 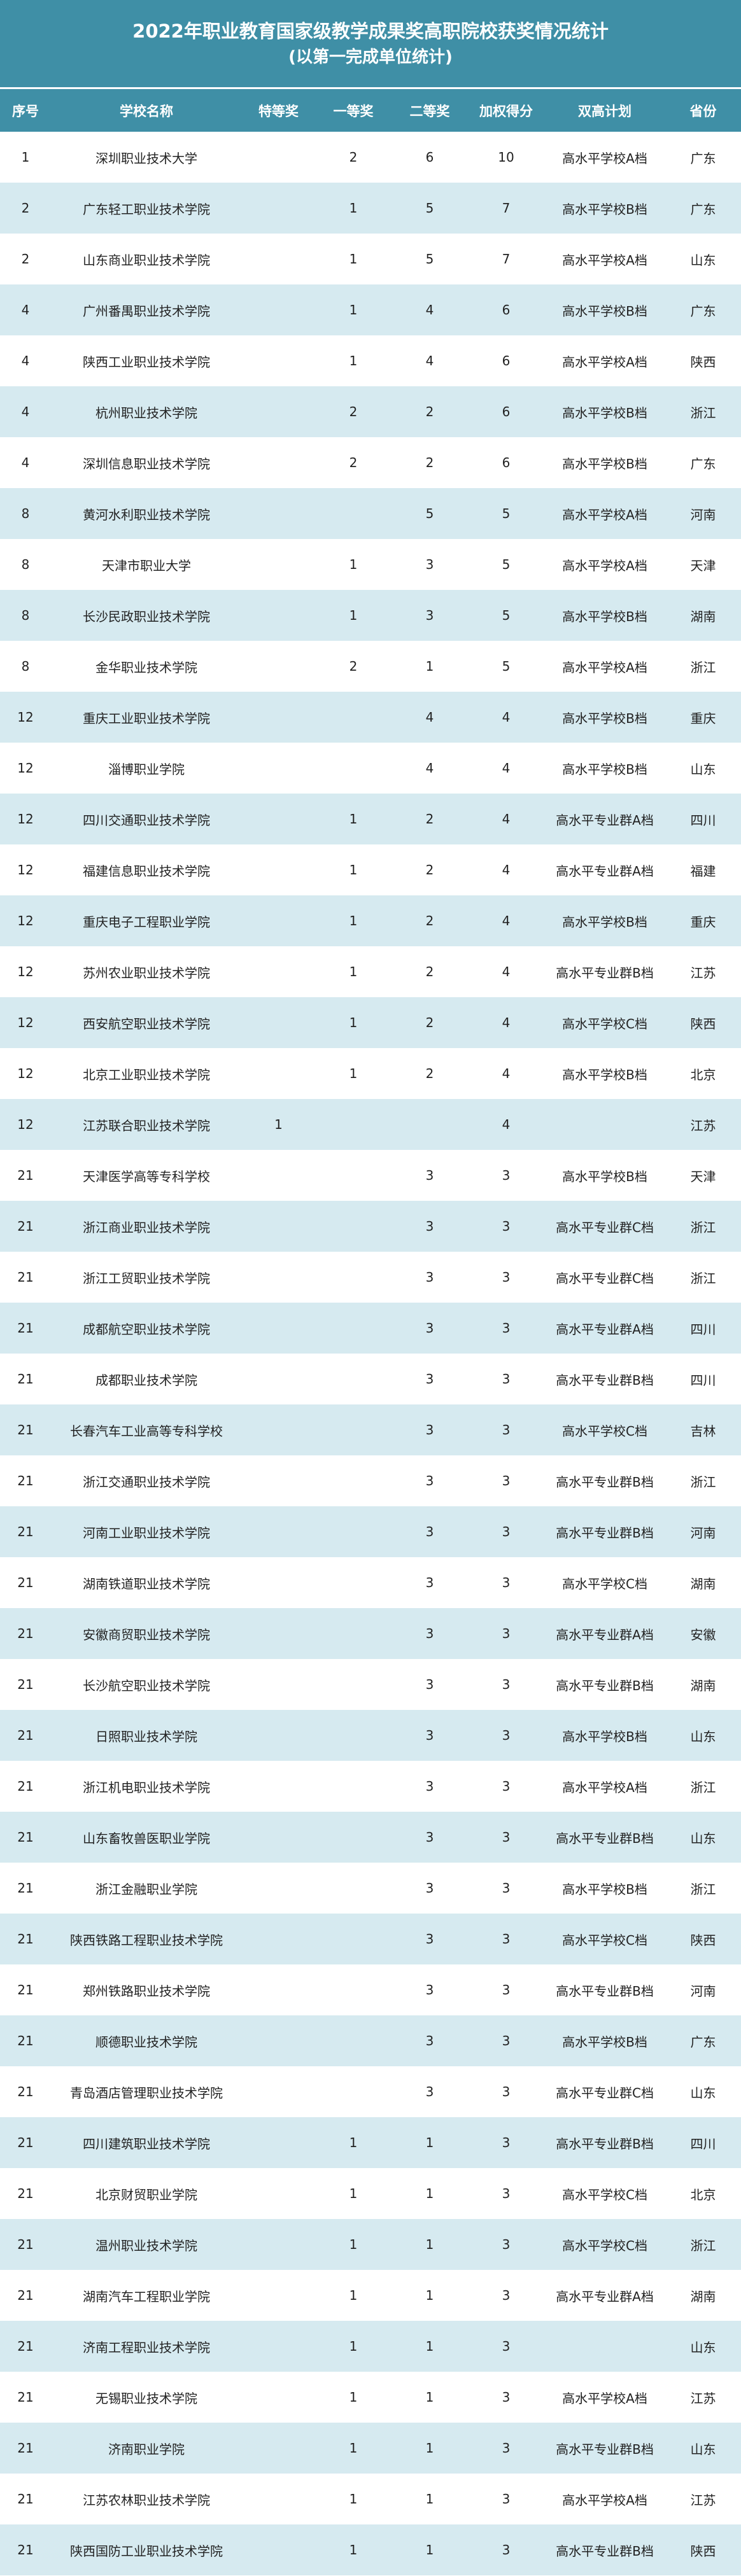 I want to click on province-cell: 吉林, so click(x=703, y=1431).